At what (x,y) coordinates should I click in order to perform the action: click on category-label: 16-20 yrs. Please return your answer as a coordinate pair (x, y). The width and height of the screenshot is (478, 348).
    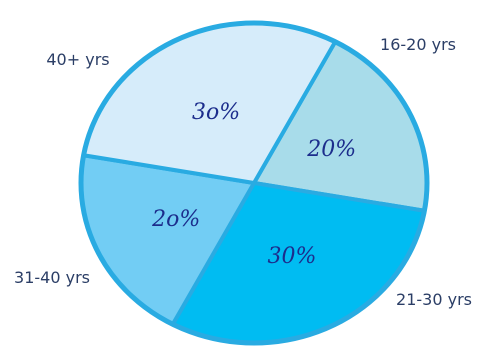
    Looking at the image, I should click on (418, 44).